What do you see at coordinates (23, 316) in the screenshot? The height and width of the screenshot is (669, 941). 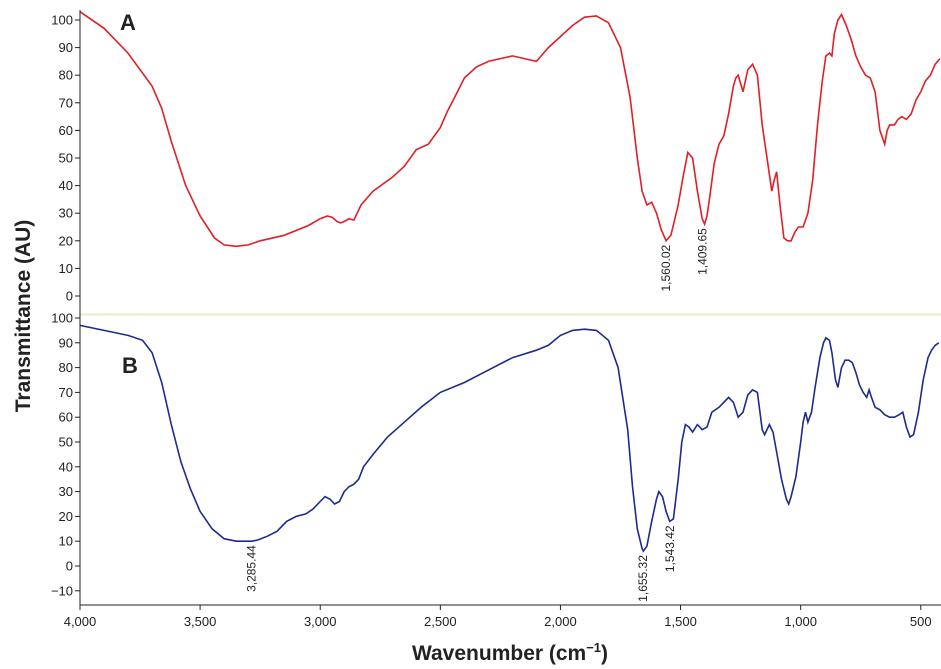 I see `y-axis-title: Transmittance (AU)` at bounding box center [23, 316].